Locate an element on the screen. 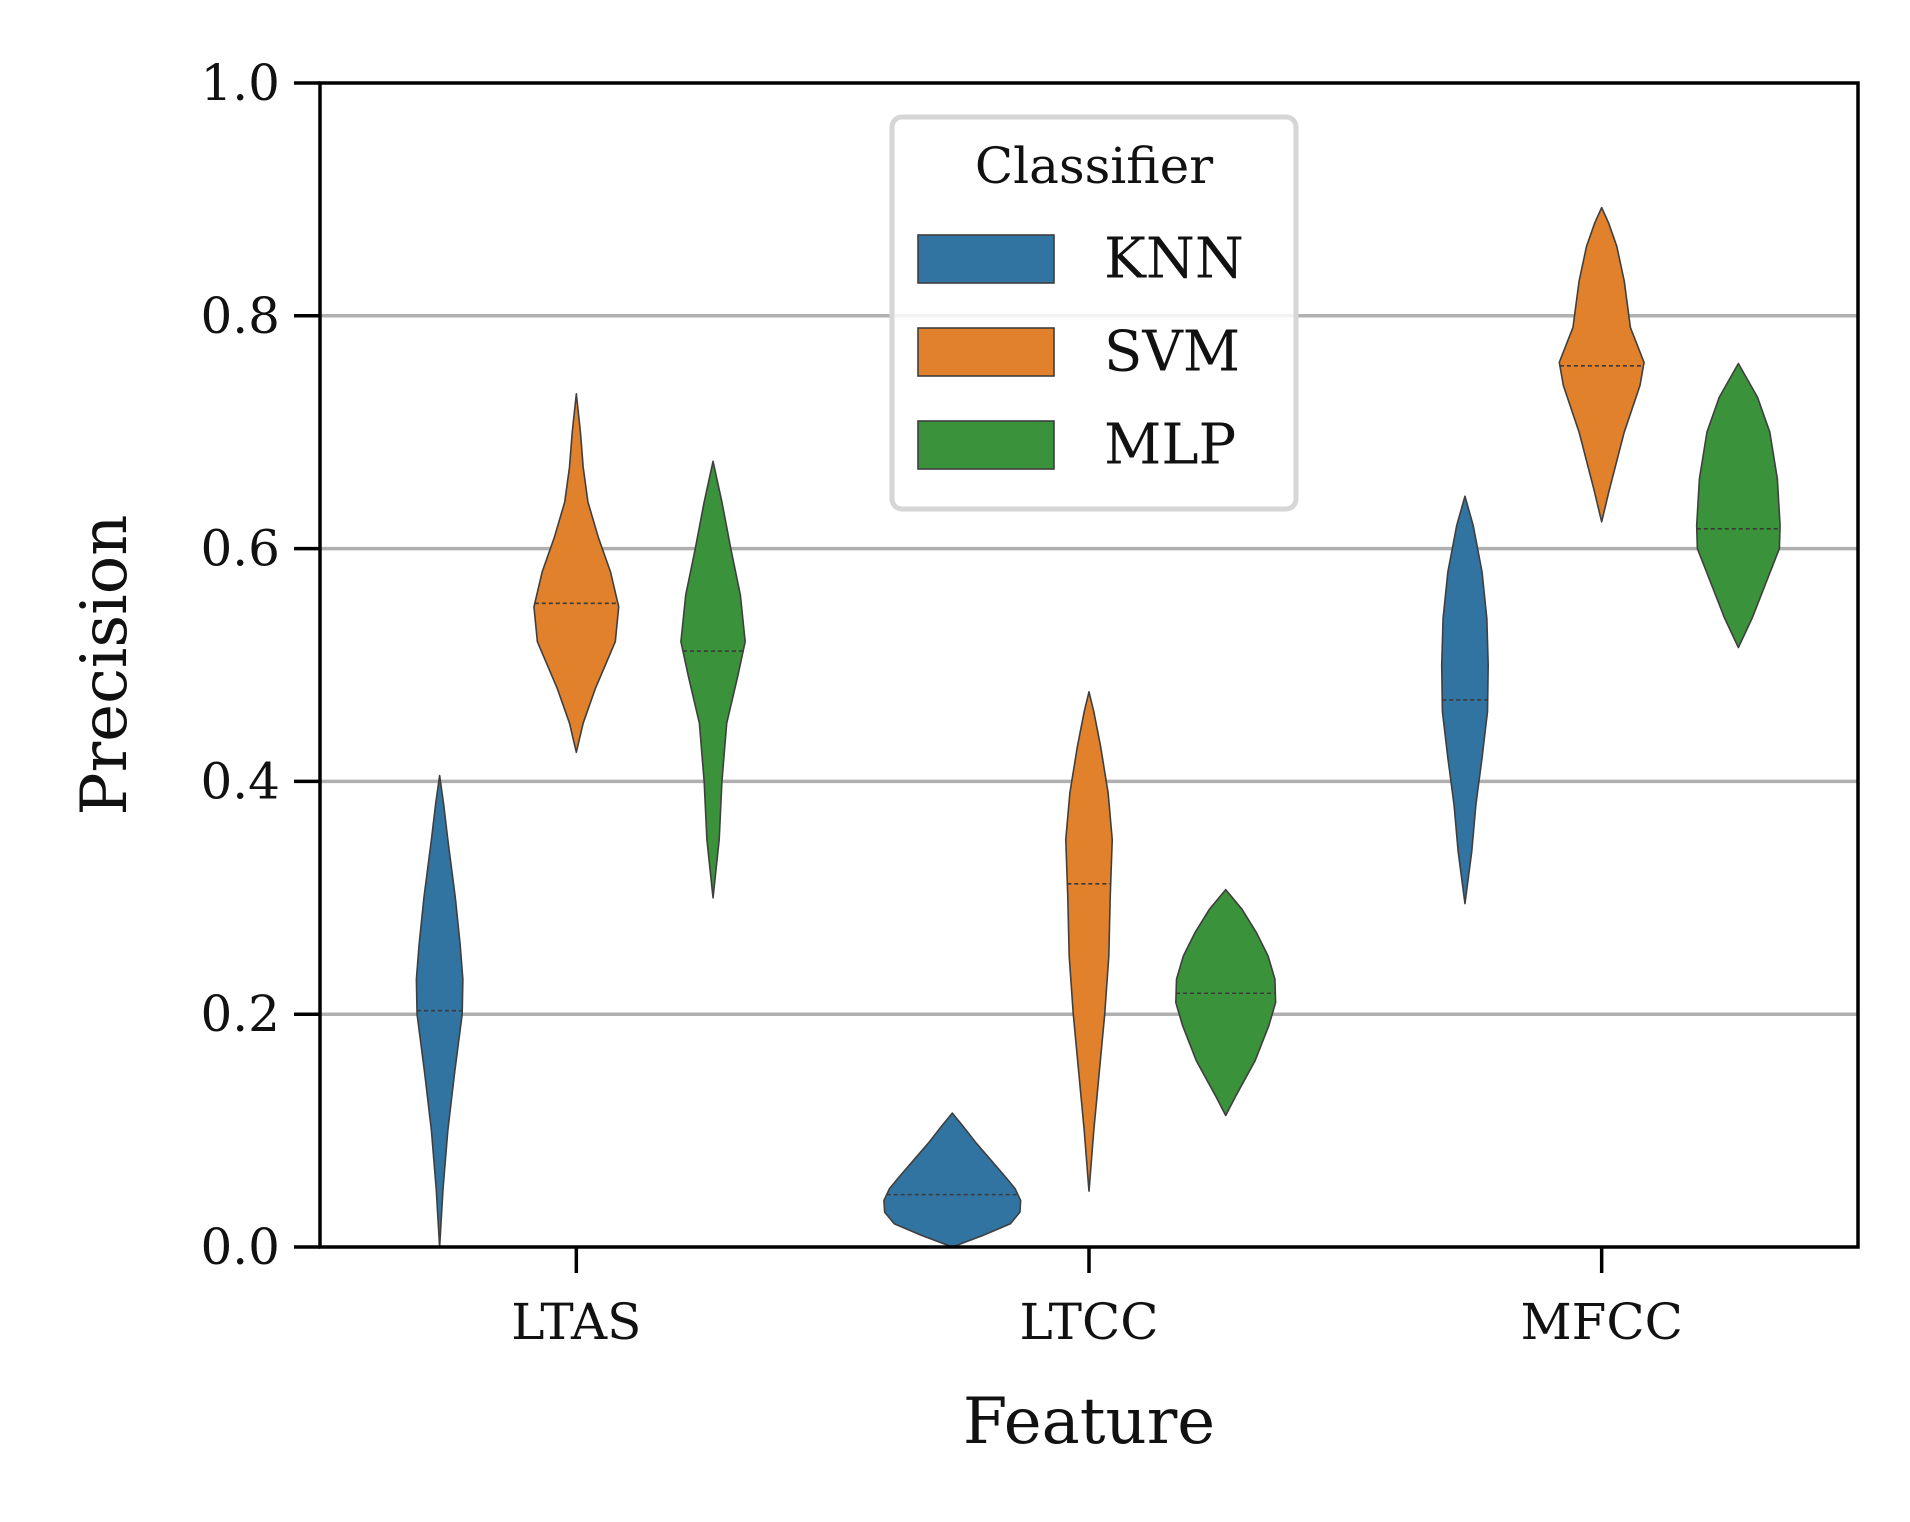 This screenshot has height=1522, width=1910. x-tick-label-1: LTCC is located at coordinates (1089, 1322).